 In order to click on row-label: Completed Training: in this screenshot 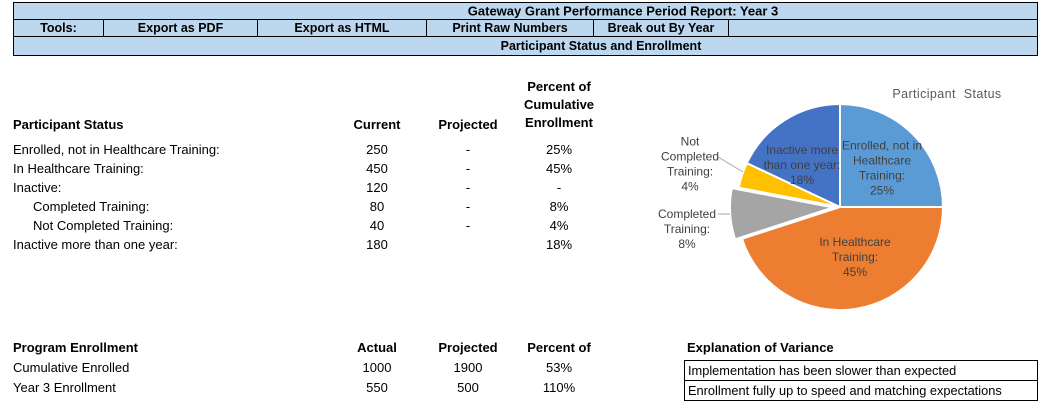, I will do `click(91, 206)`.